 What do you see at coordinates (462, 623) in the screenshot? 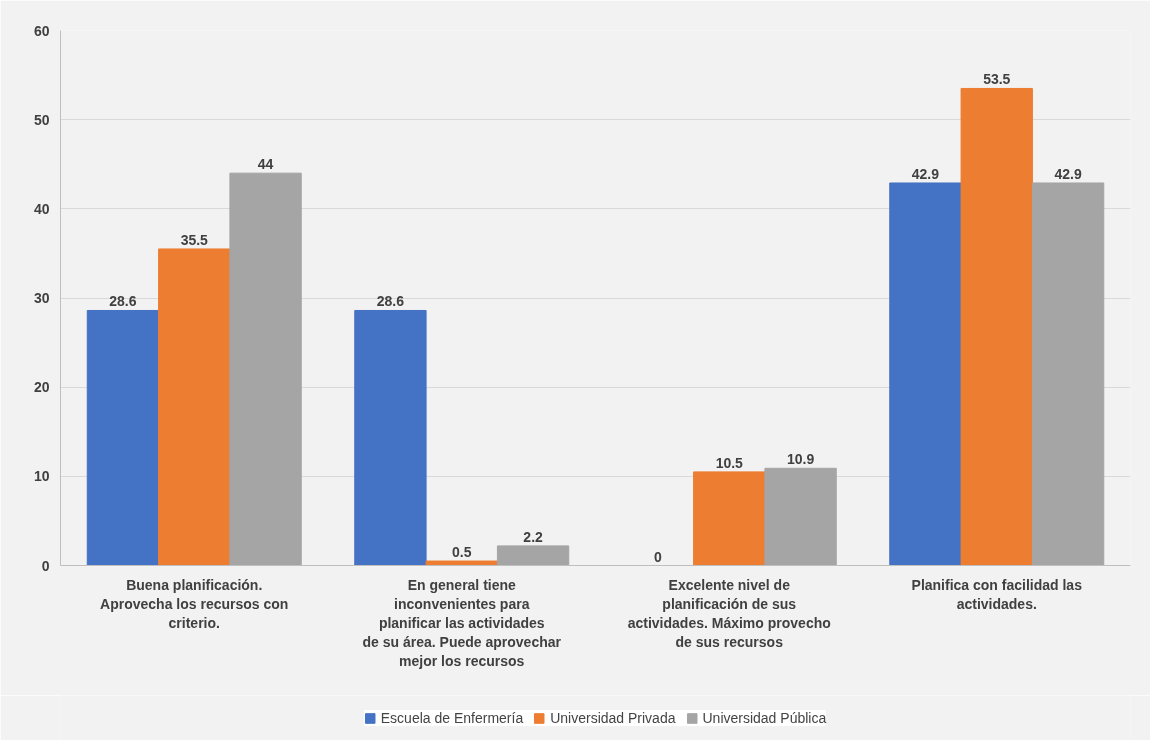
I see `x-tick-label: En general tiene inconvenientes para planificar las actividades de su área. Puede aprovechar mejor los recursos` at bounding box center [462, 623].